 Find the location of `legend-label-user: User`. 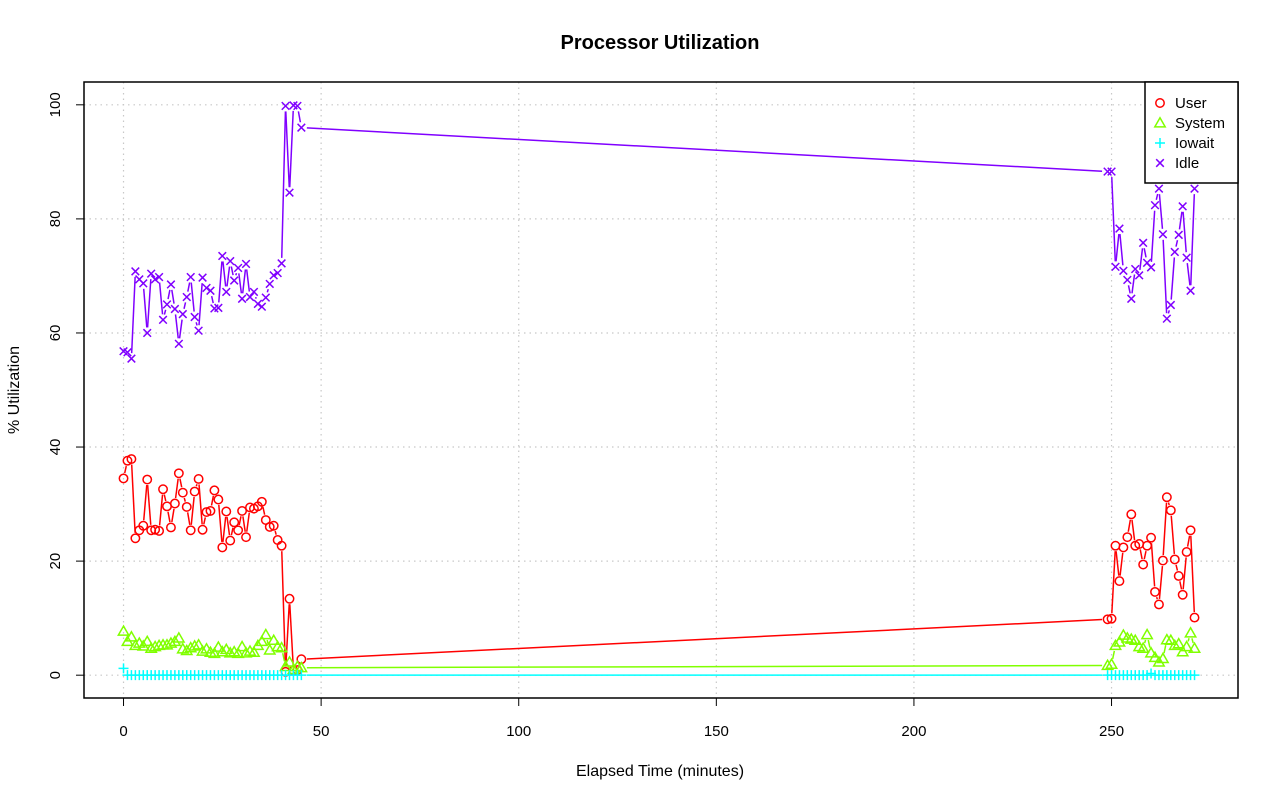

legend-label-user: User is located at coordinates (1191, 103).